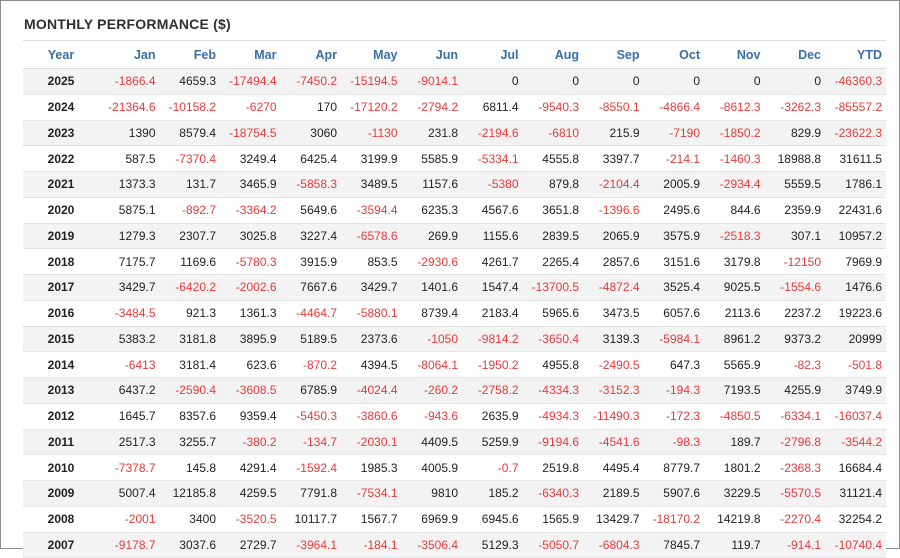  I want to click on month-value-cell: -2794.2, so click(431, 107).